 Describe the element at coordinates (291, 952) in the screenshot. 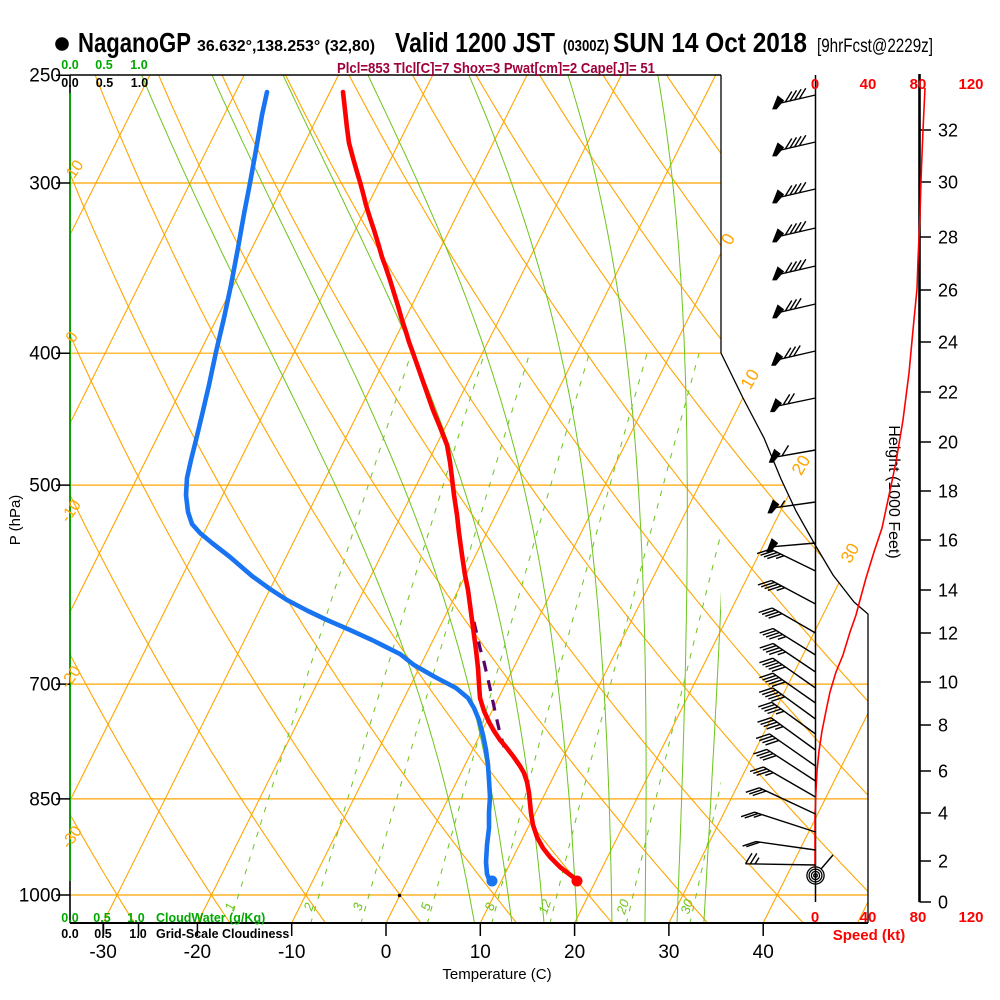

I see `svg-text: -10` at that location.